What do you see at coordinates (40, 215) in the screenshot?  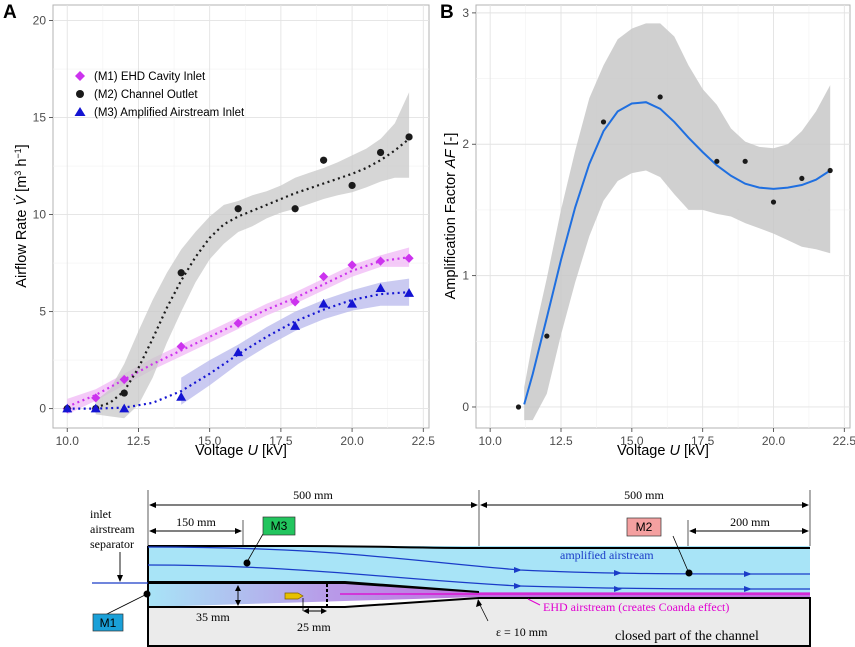 I see `panel-a-y-tick-label: 10` at bounding box center [40, 215].